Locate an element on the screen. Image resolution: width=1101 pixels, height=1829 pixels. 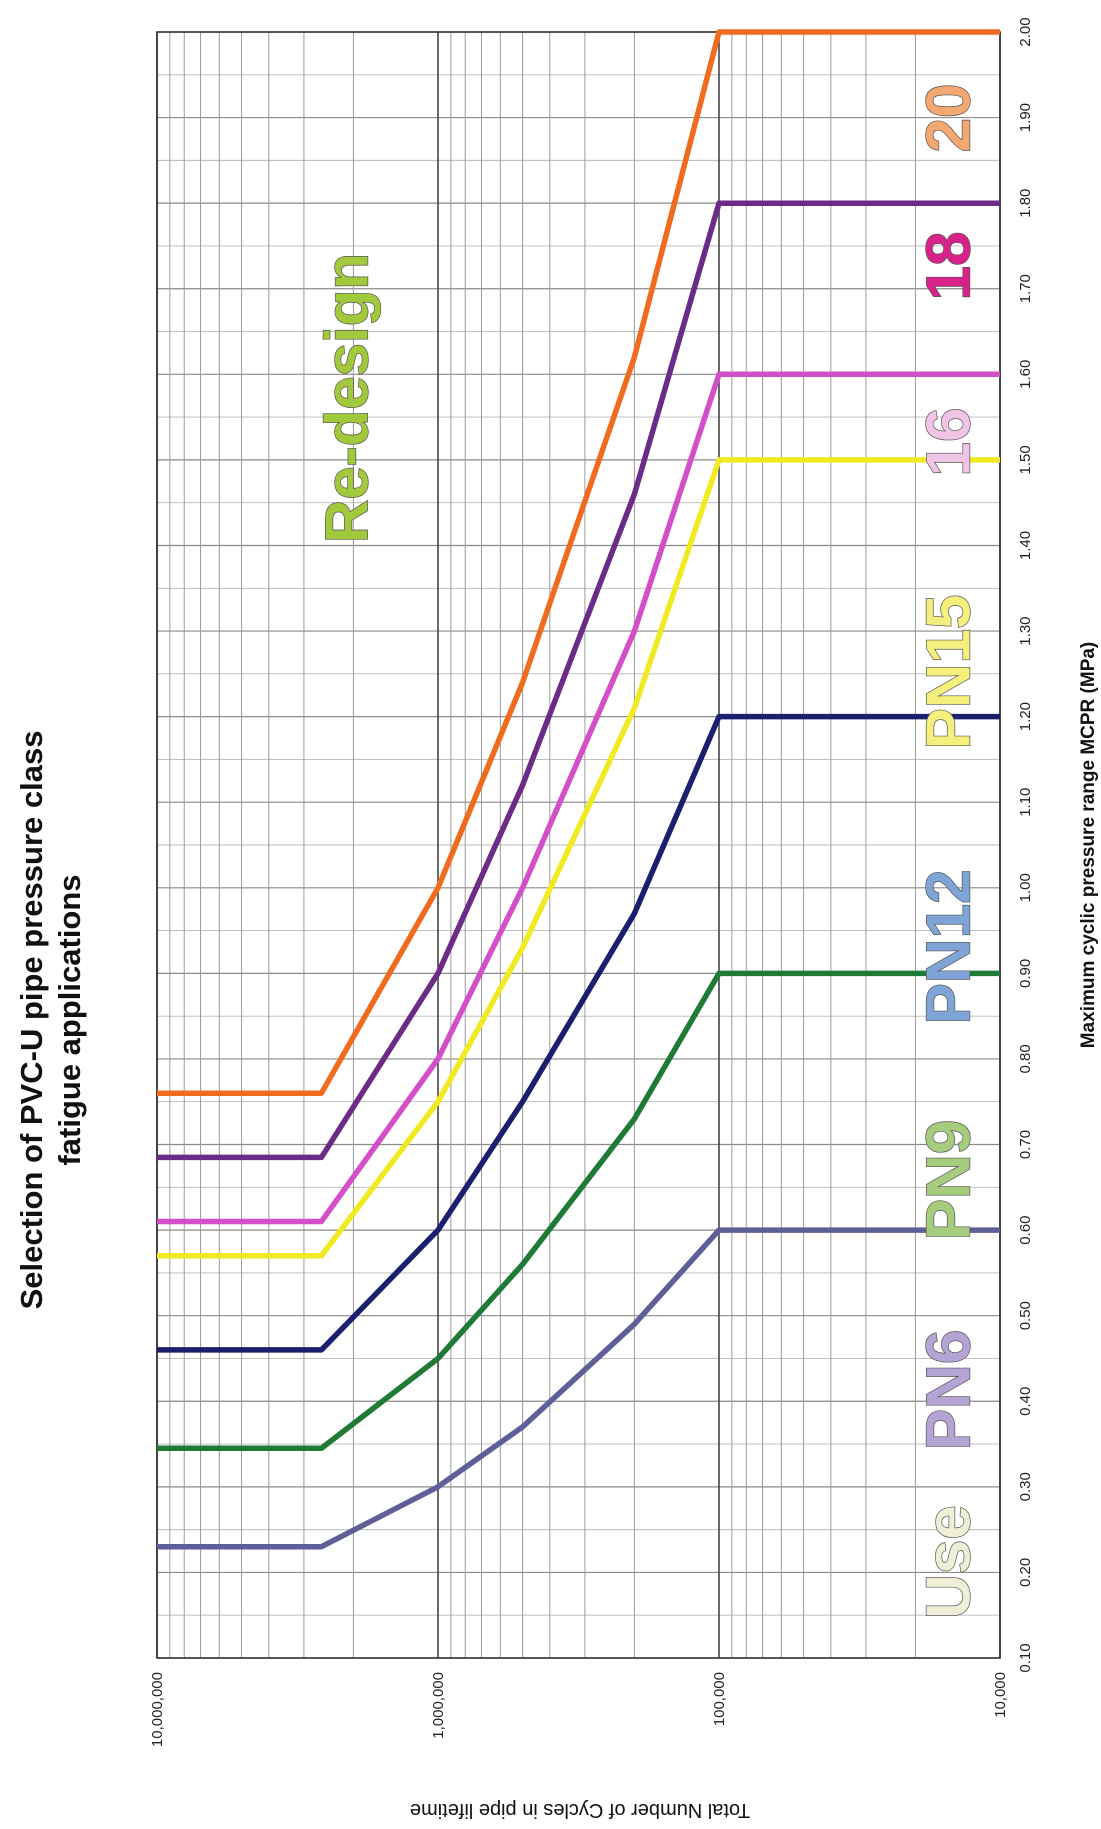
region-label-use: Use is located at coordinates (948, 1562).